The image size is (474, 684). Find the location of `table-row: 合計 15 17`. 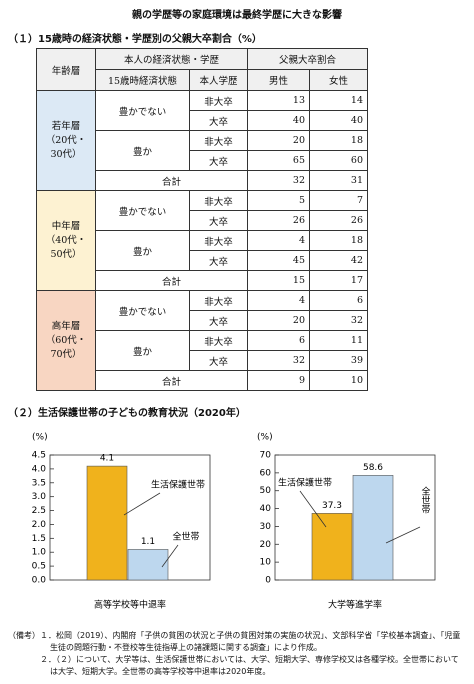

table-row: 合計 15 17 is located at coordinates (202, 280).